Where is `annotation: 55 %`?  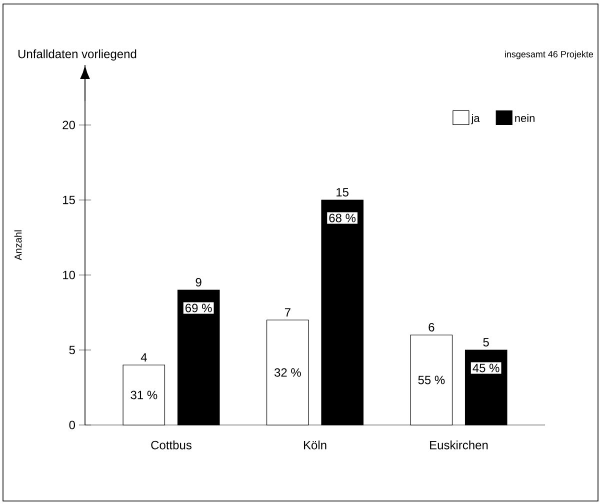
annotation: 55 % is located at coordinates (431, 380).